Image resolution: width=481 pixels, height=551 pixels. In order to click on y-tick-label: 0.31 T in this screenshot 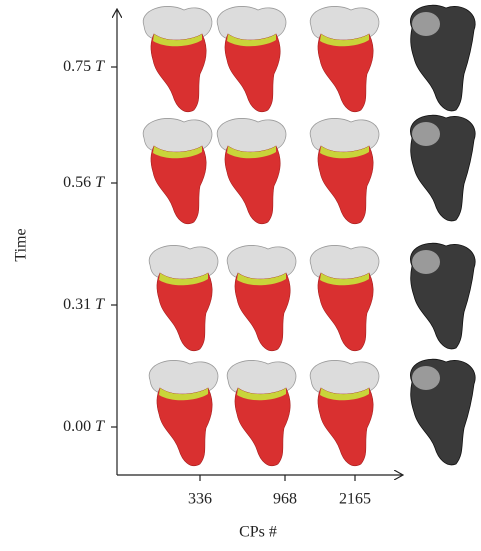, I will do `click(84, 304)`.